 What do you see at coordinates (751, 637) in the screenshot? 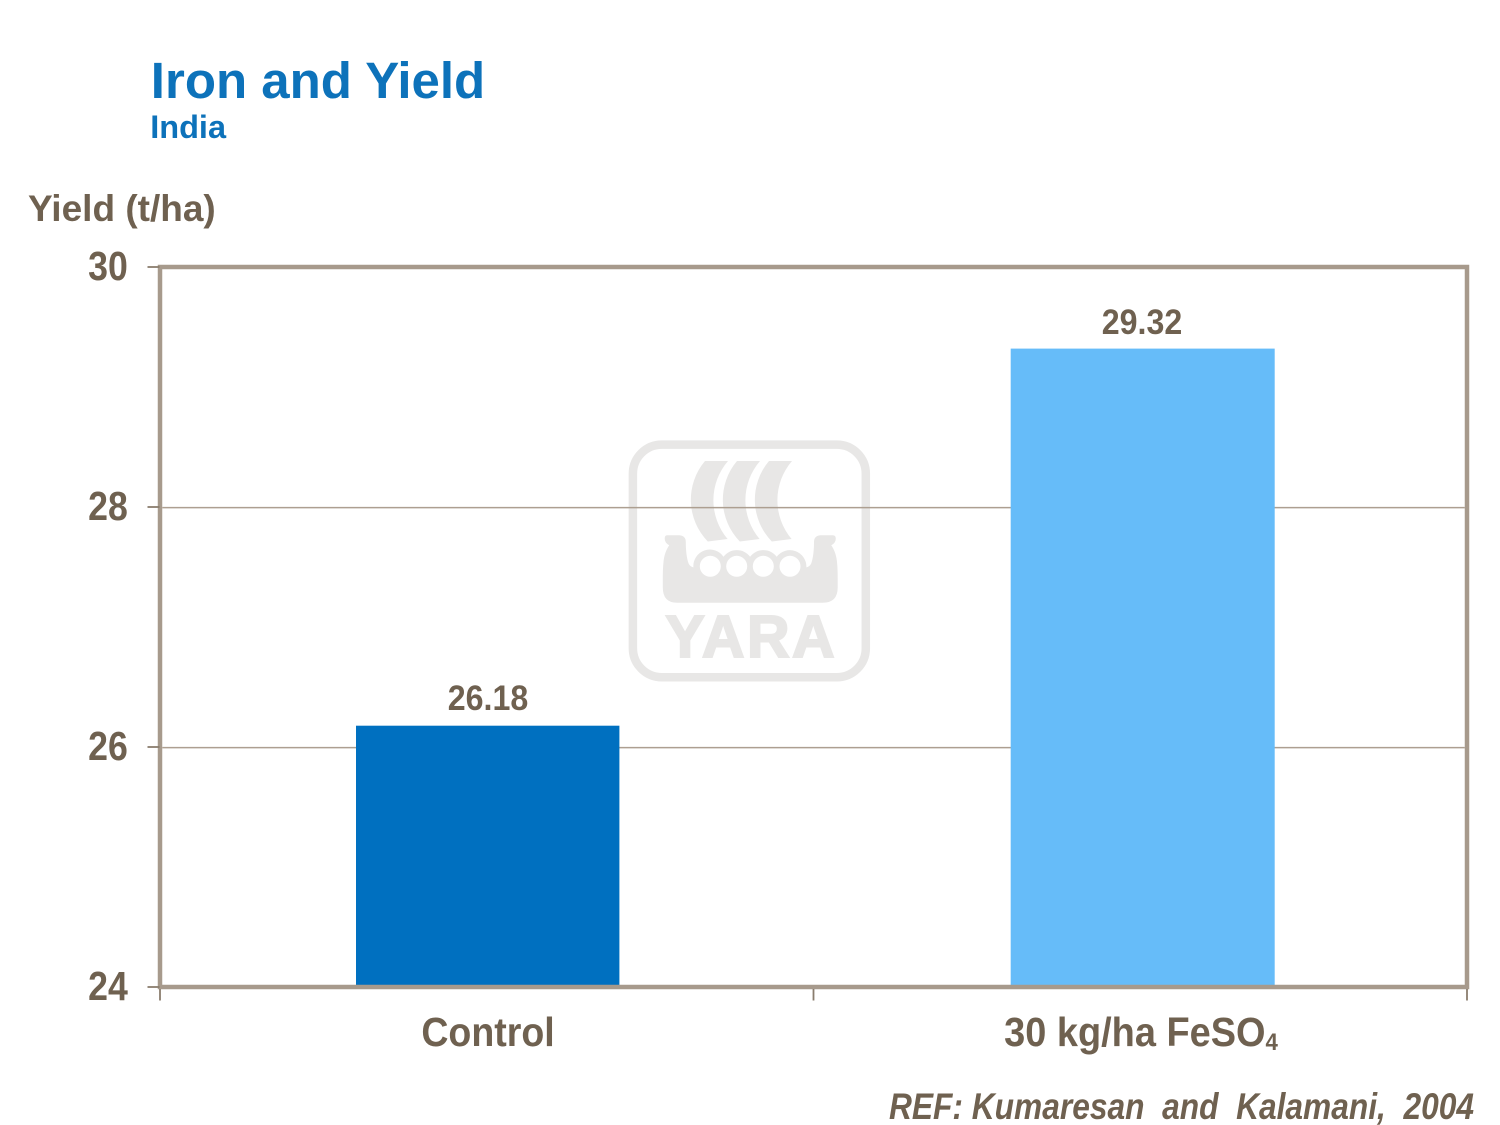
I see `svg-text: YARA` at bounding box center [751, 637].